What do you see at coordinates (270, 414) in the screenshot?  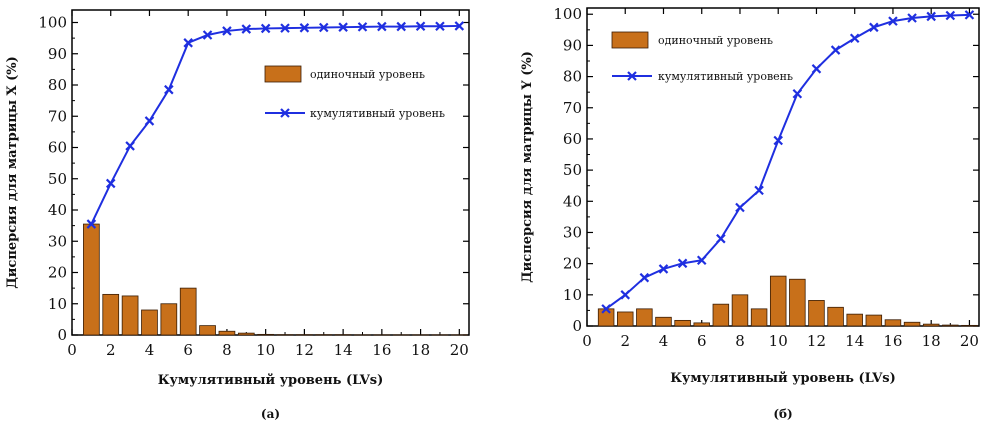 I see `panel-label: (a)` at bounding box center [270, 414].